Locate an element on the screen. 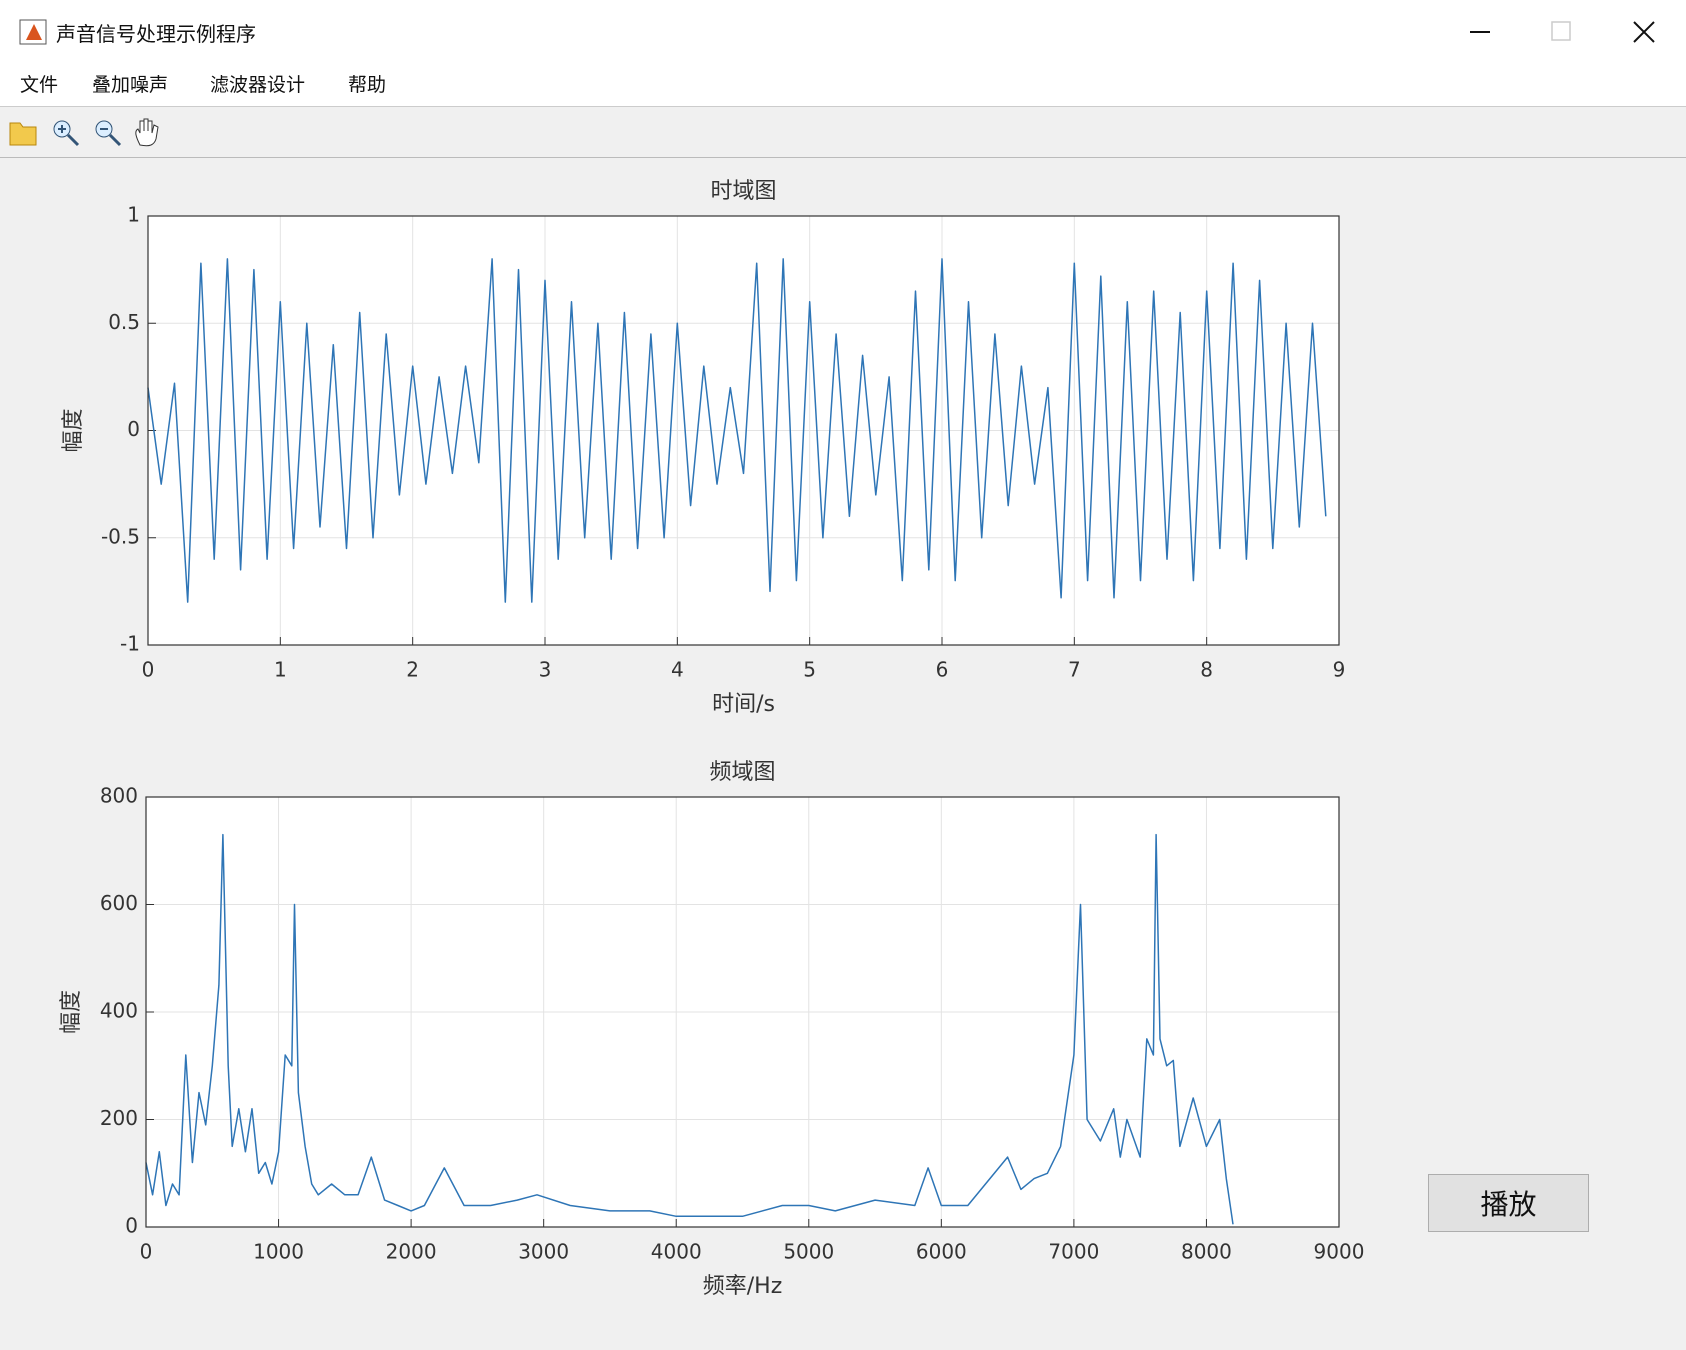 The image size is (1686, 1350). y-tick-label: -1 is located at coordinates (130, 644).